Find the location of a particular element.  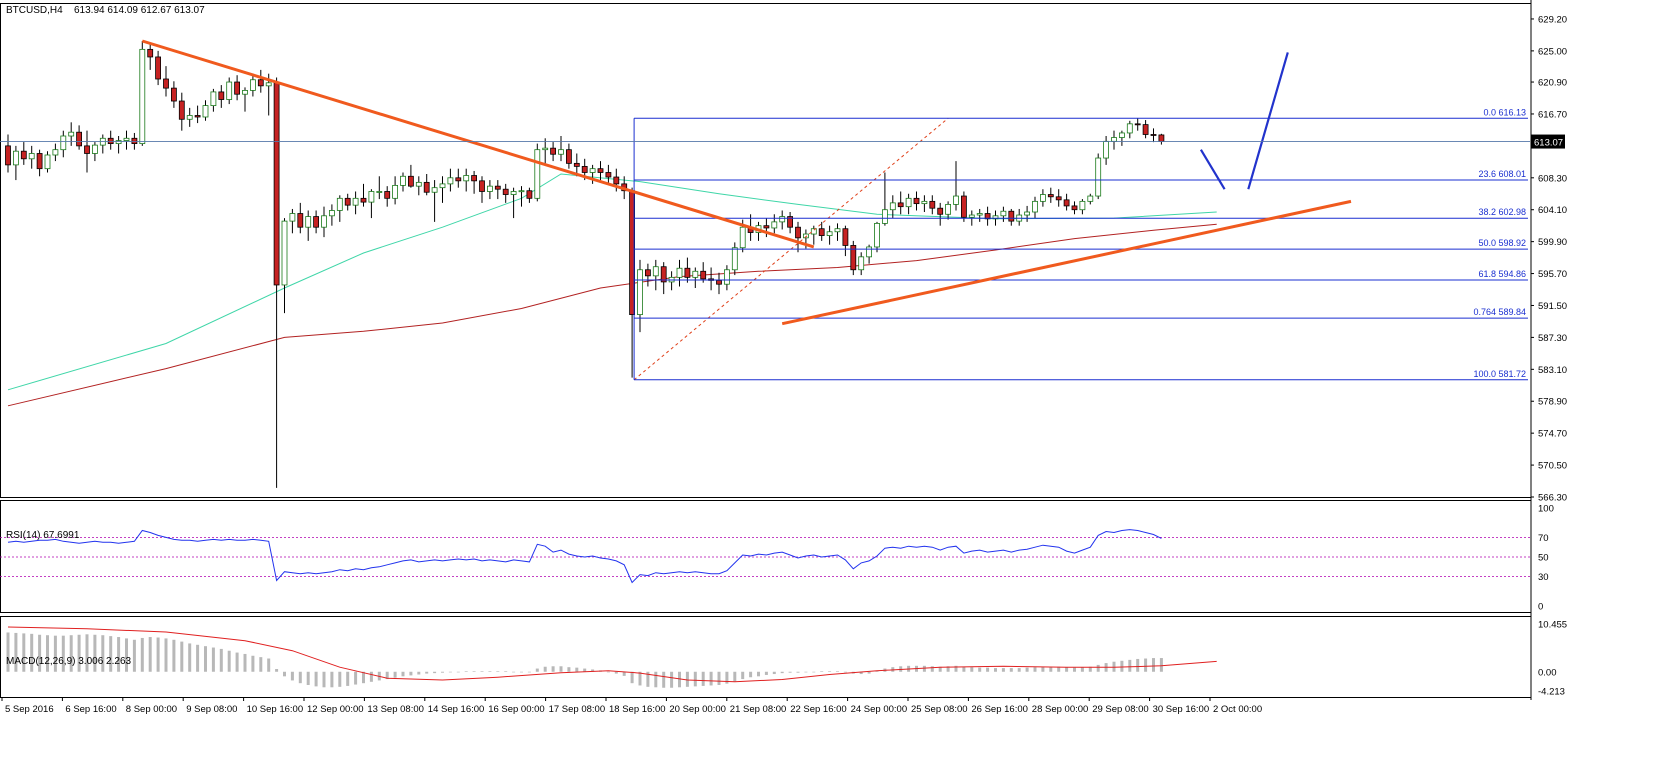

fib-level-label: 23.6 608.01 is located at coordinates (1502, 174).